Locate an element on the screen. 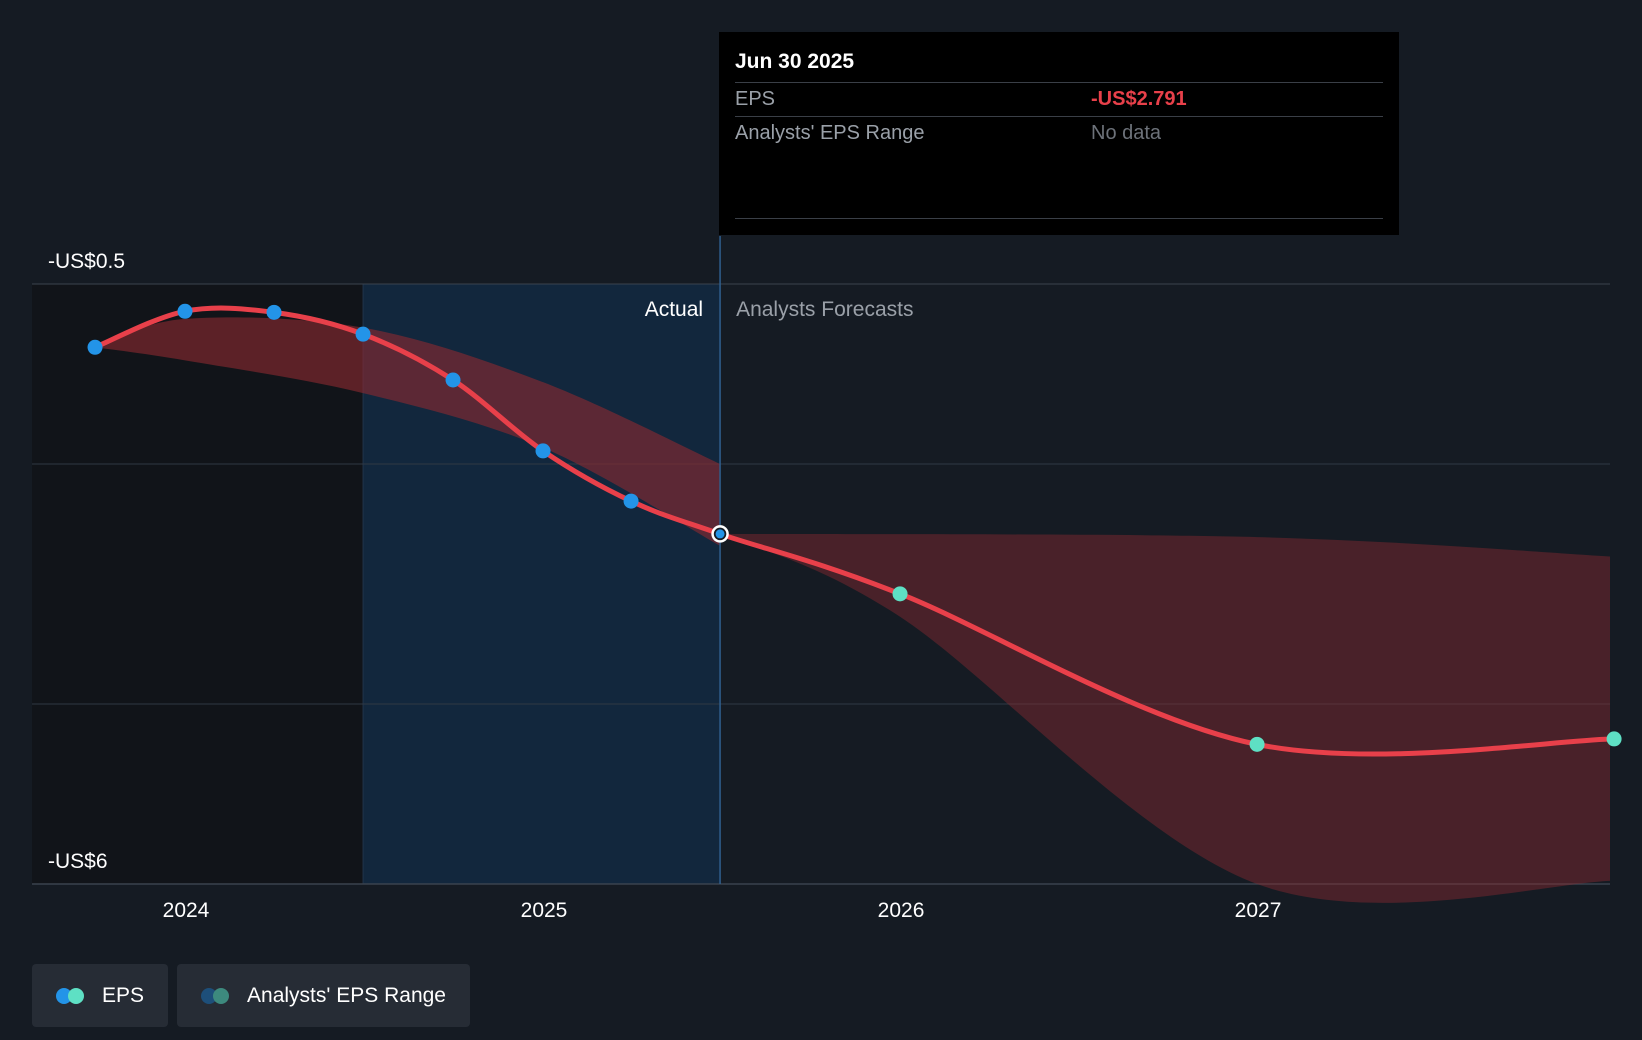 Image resolution: width=1642 pixels, height=1040 pixels. tooltip-row-range: Analysts' EPS Range No data is located at coordinates (1059, 133).